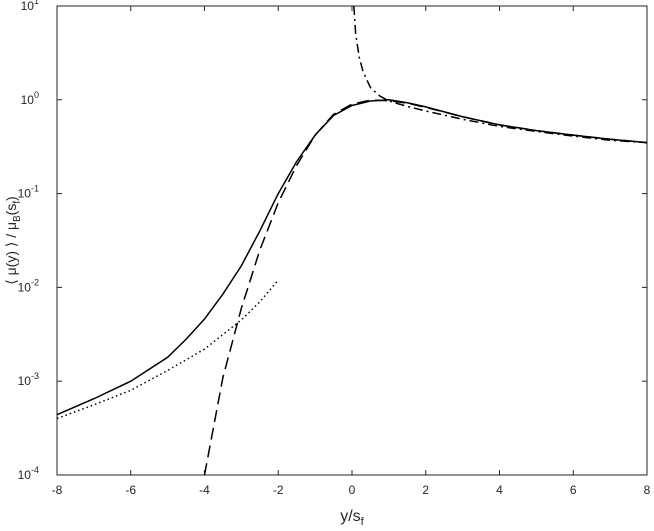 The width and height of the screenshot is (654, 531). I want to click on y-axis-title-part: (s, so click(11, 210).